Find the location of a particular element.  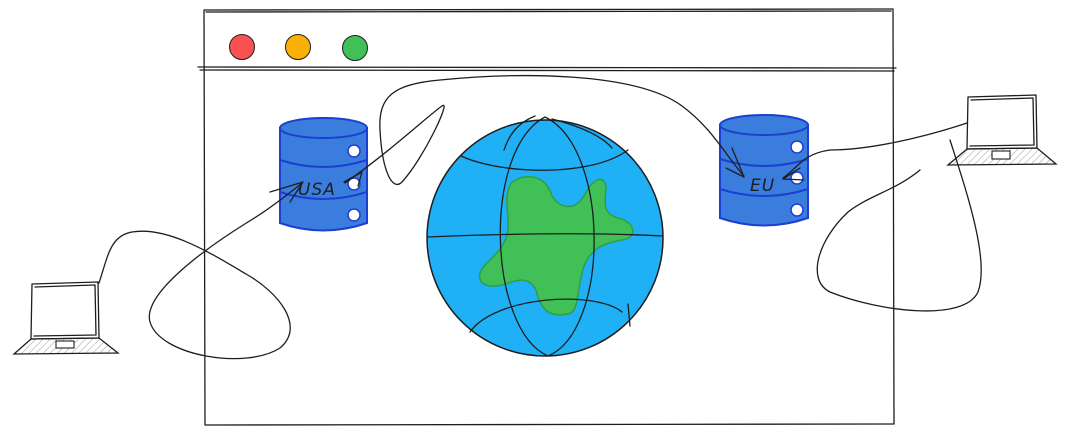

globe-icon is located at coordinates (545, 236).